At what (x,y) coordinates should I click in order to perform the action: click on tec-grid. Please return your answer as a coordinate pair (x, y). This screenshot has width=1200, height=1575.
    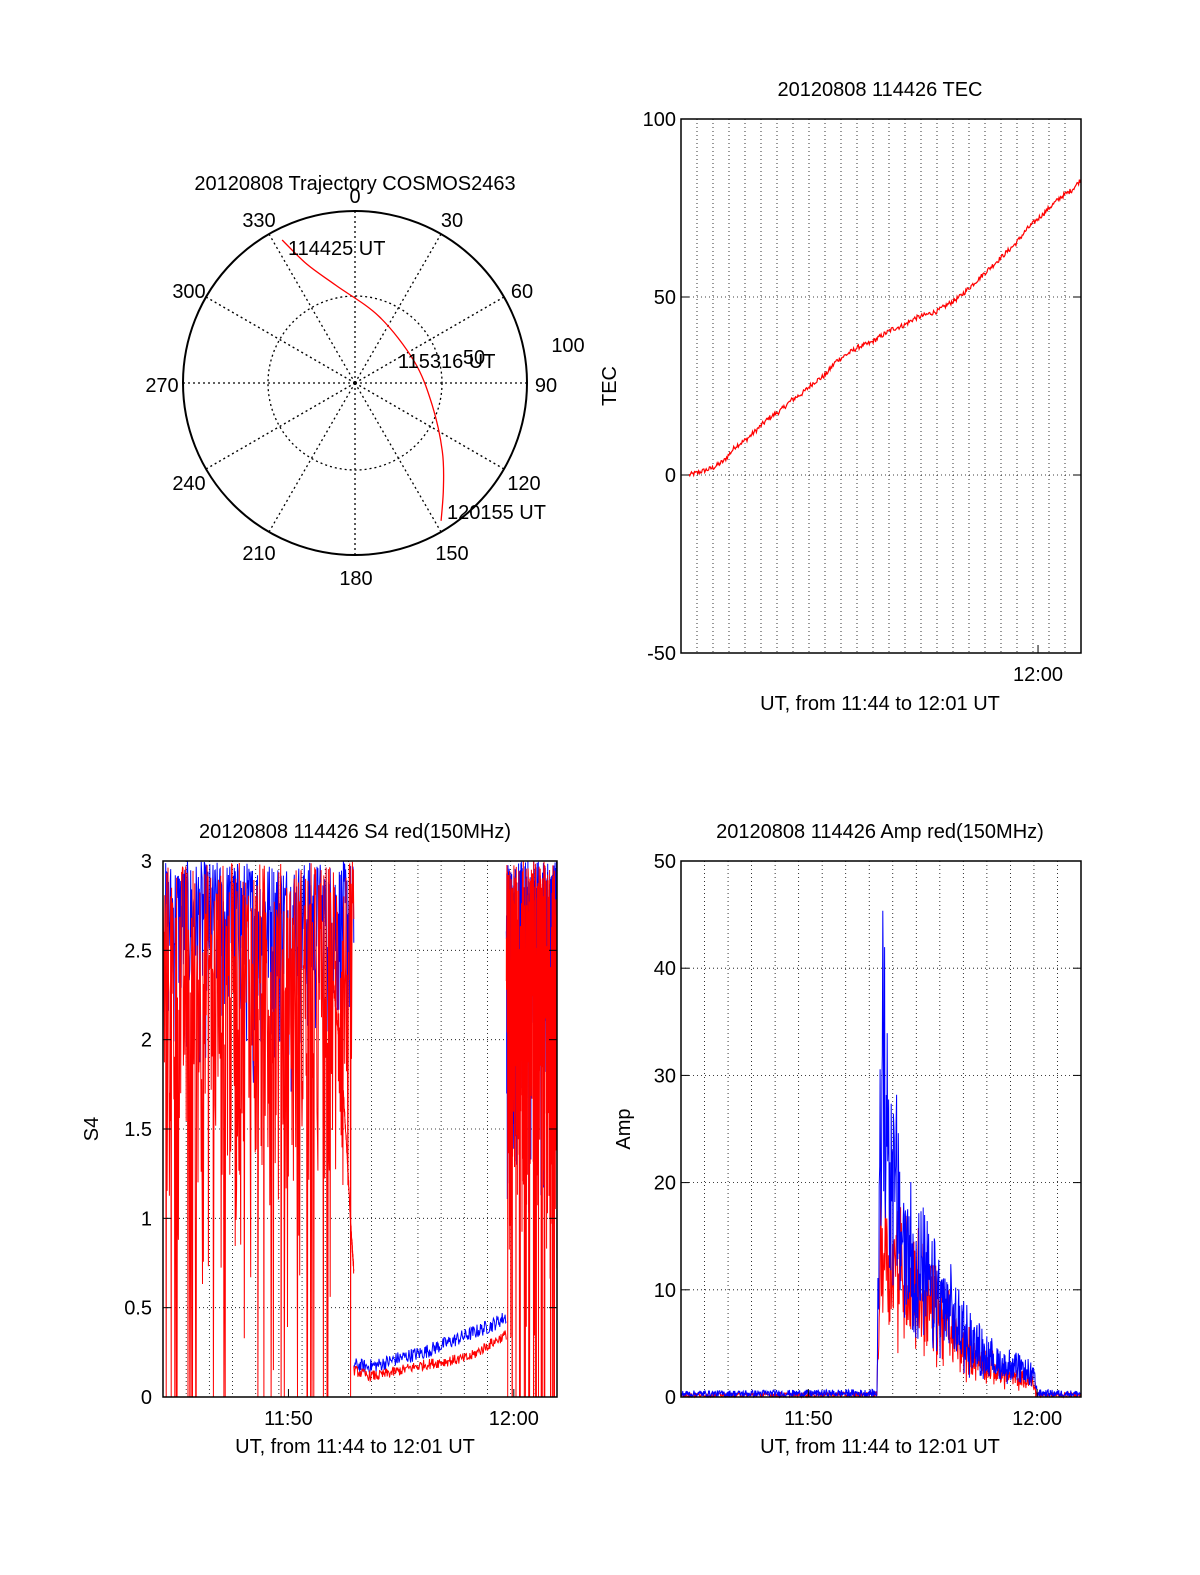
    Looking at the image, I should click on (881, 386).